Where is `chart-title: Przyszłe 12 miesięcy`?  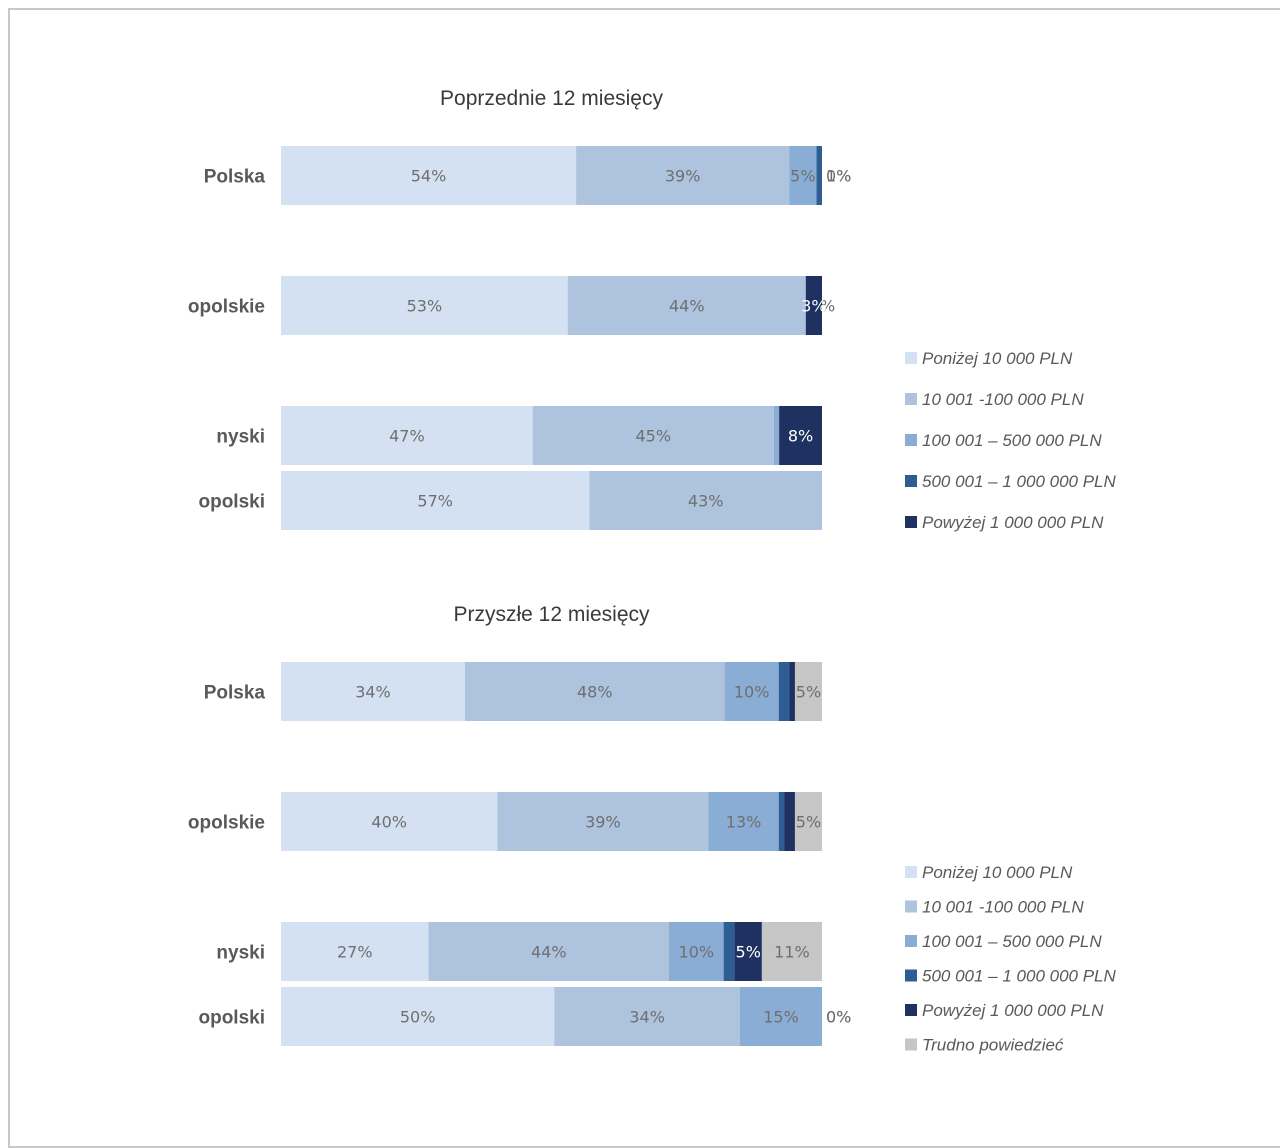 chart-title: Przyszłe 12 miesięcy is located at coordinates (551, 614).